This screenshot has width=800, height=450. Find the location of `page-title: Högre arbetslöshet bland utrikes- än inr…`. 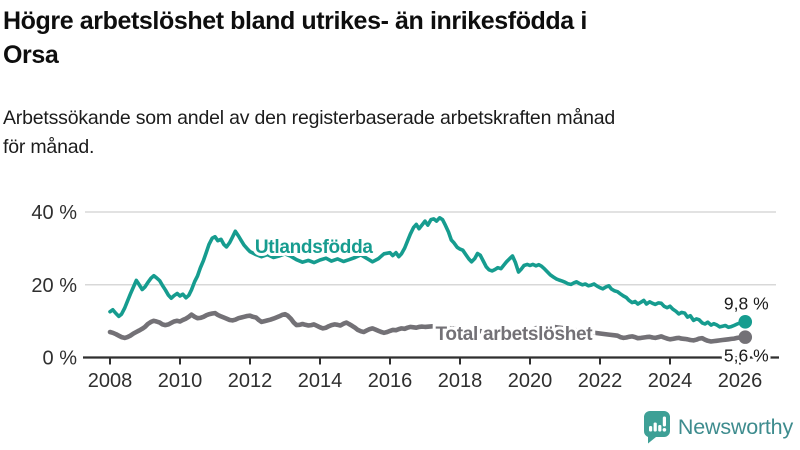

page-title: Högre arbetslöshet bland utrikes- än inr… is located at coordinates (396, 38).